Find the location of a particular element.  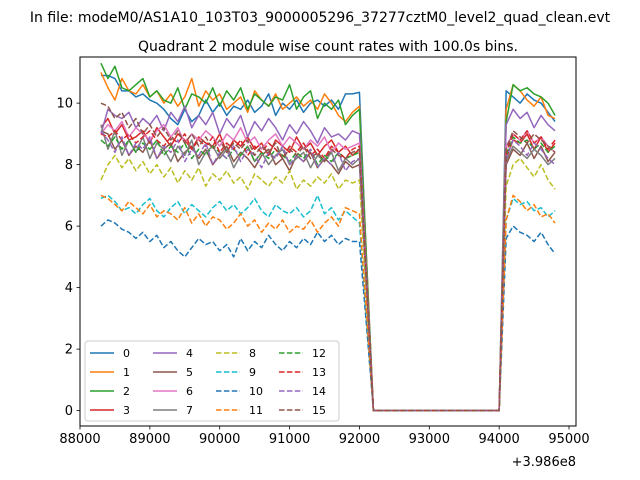

legend-label-15: 15 is located at coordinates (319, 410).